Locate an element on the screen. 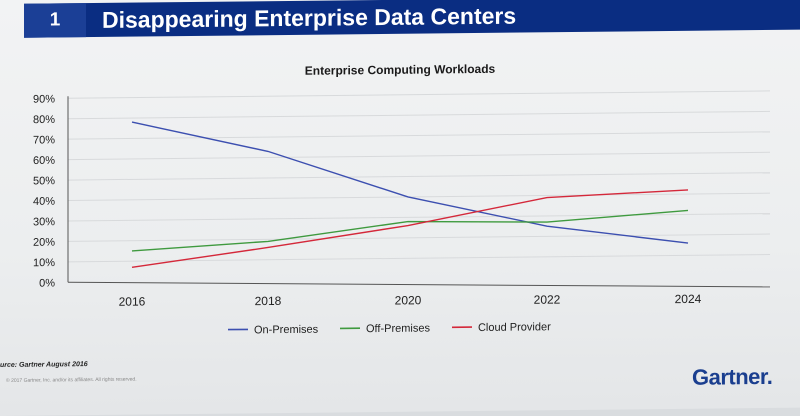 The width and height of the screenshot is (800, 416). y-tick-label: 60% is located at coordinates (44, 161).